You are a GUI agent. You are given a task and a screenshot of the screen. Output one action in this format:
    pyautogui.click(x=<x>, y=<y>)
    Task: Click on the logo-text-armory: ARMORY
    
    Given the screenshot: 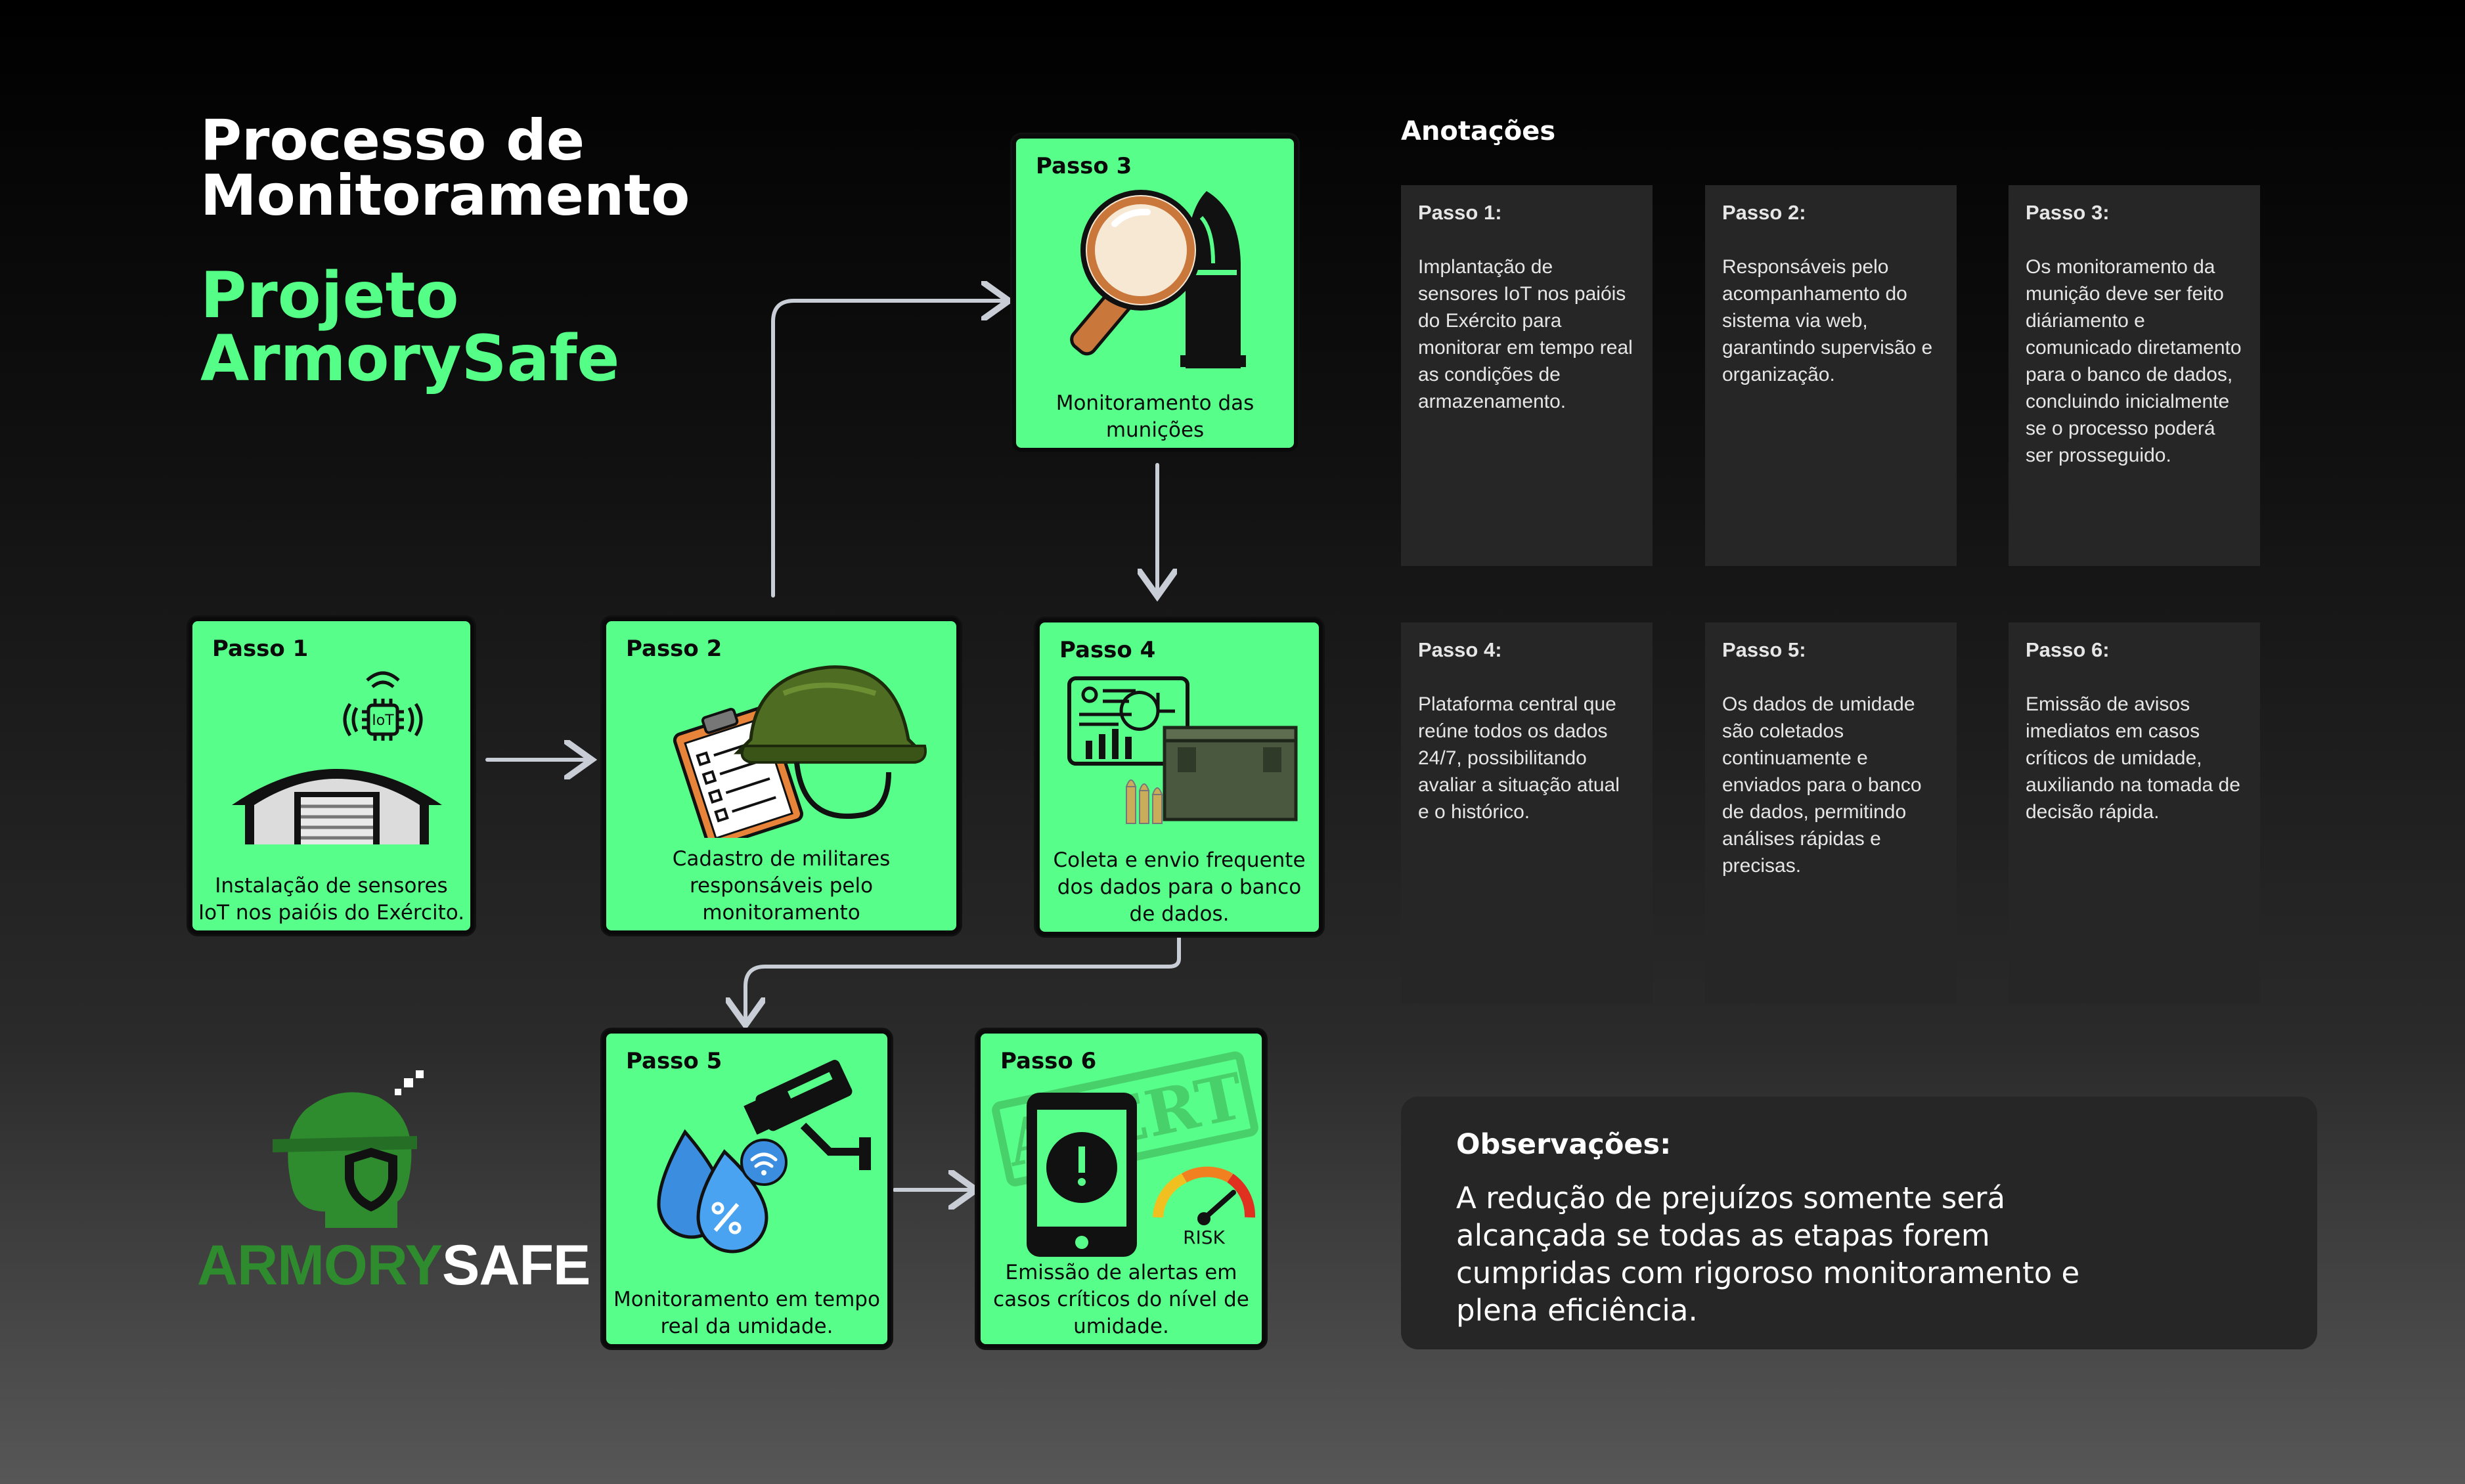 What is the action you would take?
    pyautogui.click(x=320, y=1265)
    